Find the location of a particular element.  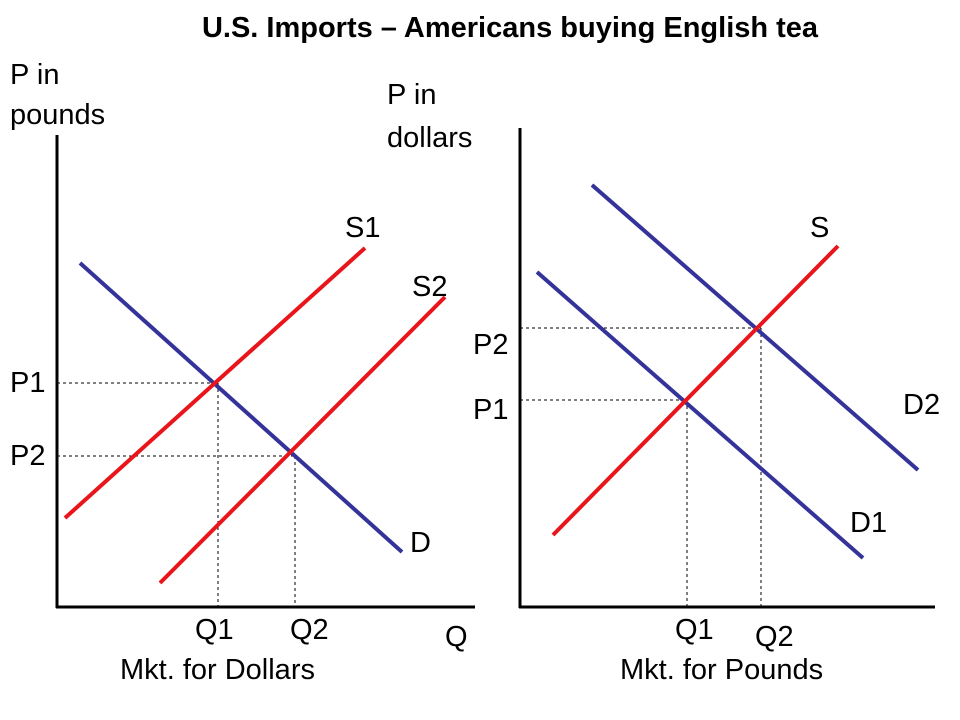

curve-label: D2 is located at coordinates (921, 405).